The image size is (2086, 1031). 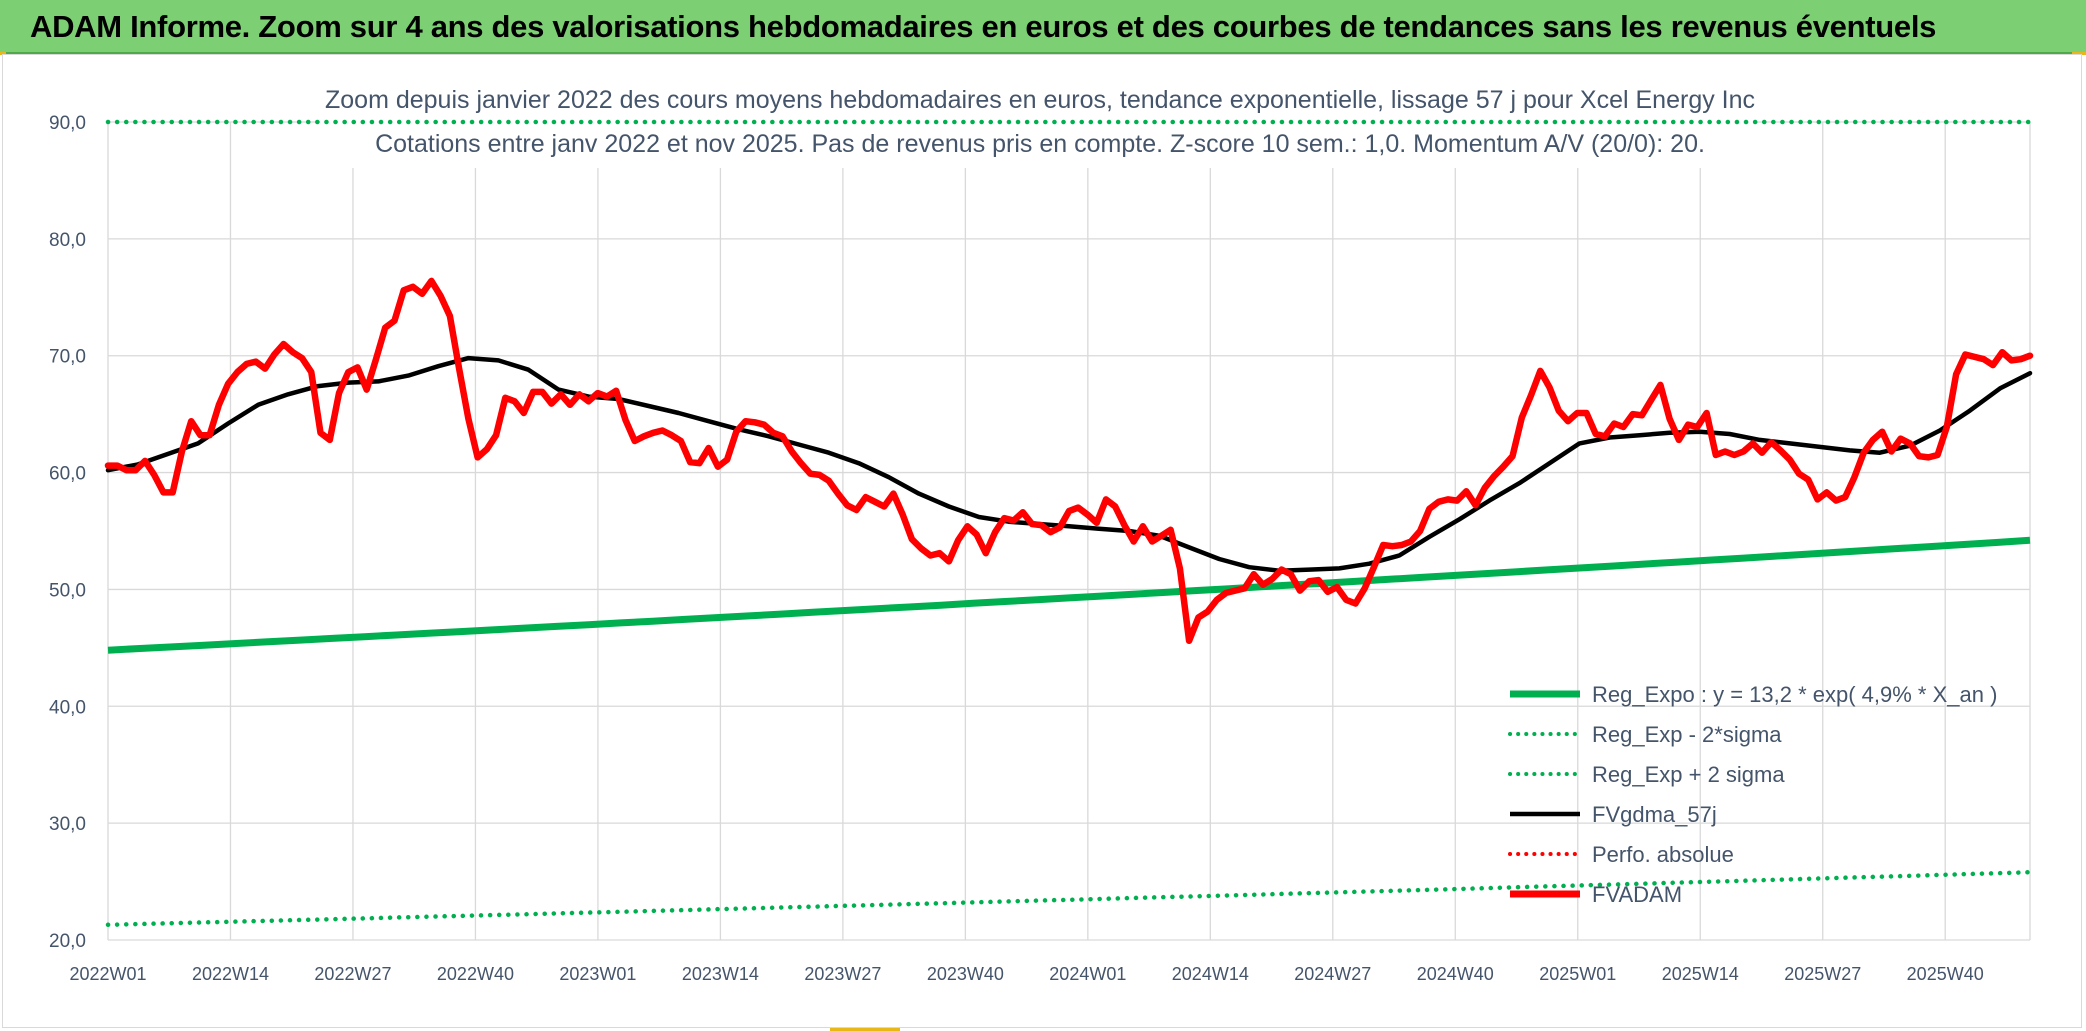 I want to click on x-tick-label: 2023W40, so click(x=965, y=974).